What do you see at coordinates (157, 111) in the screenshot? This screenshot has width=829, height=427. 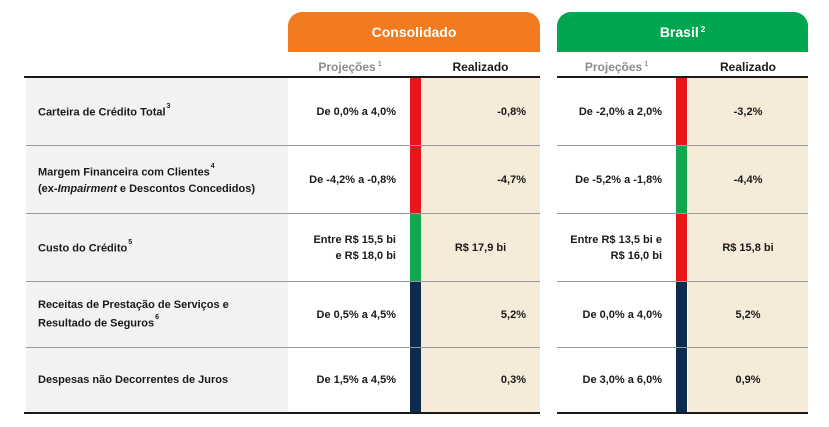 I see `row-label-carteira: Carteira de Crédito Total3` at bounding box center [157, 111].